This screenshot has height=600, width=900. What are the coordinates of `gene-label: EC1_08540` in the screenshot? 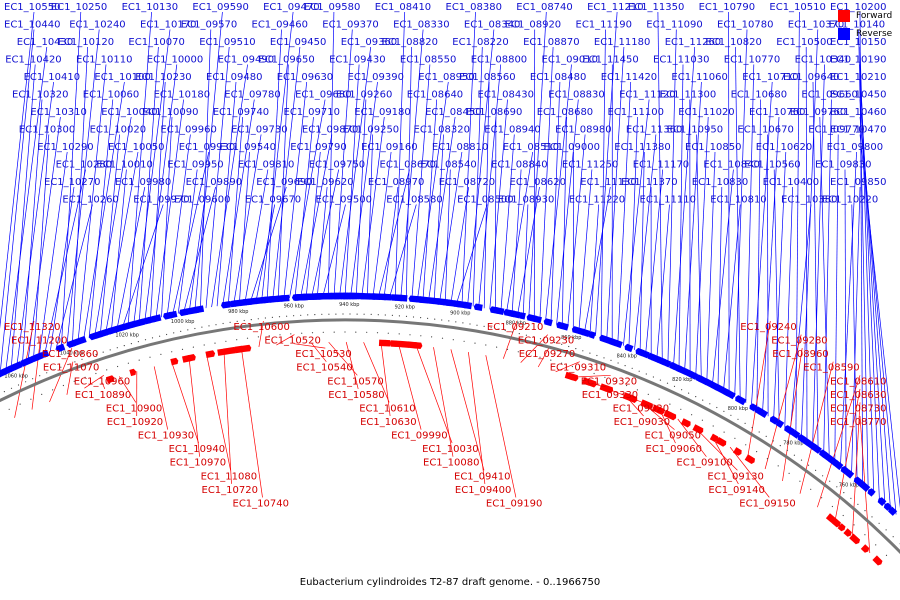 It's located at (448, 165).